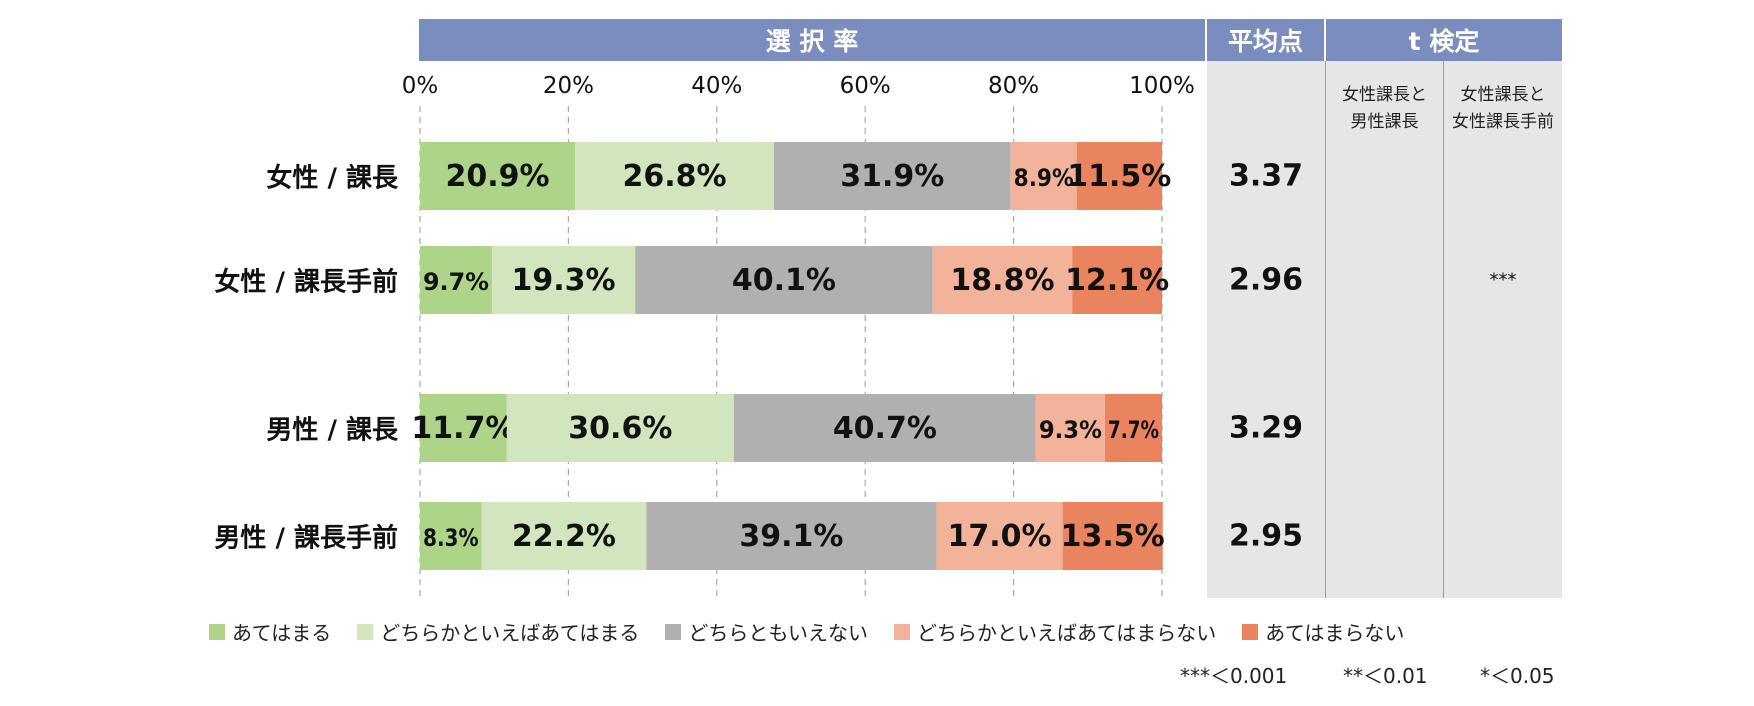 The height and width of the screenshot is (706, 1754). I want to click on legend-label: あてはまる, so click(282, 633).